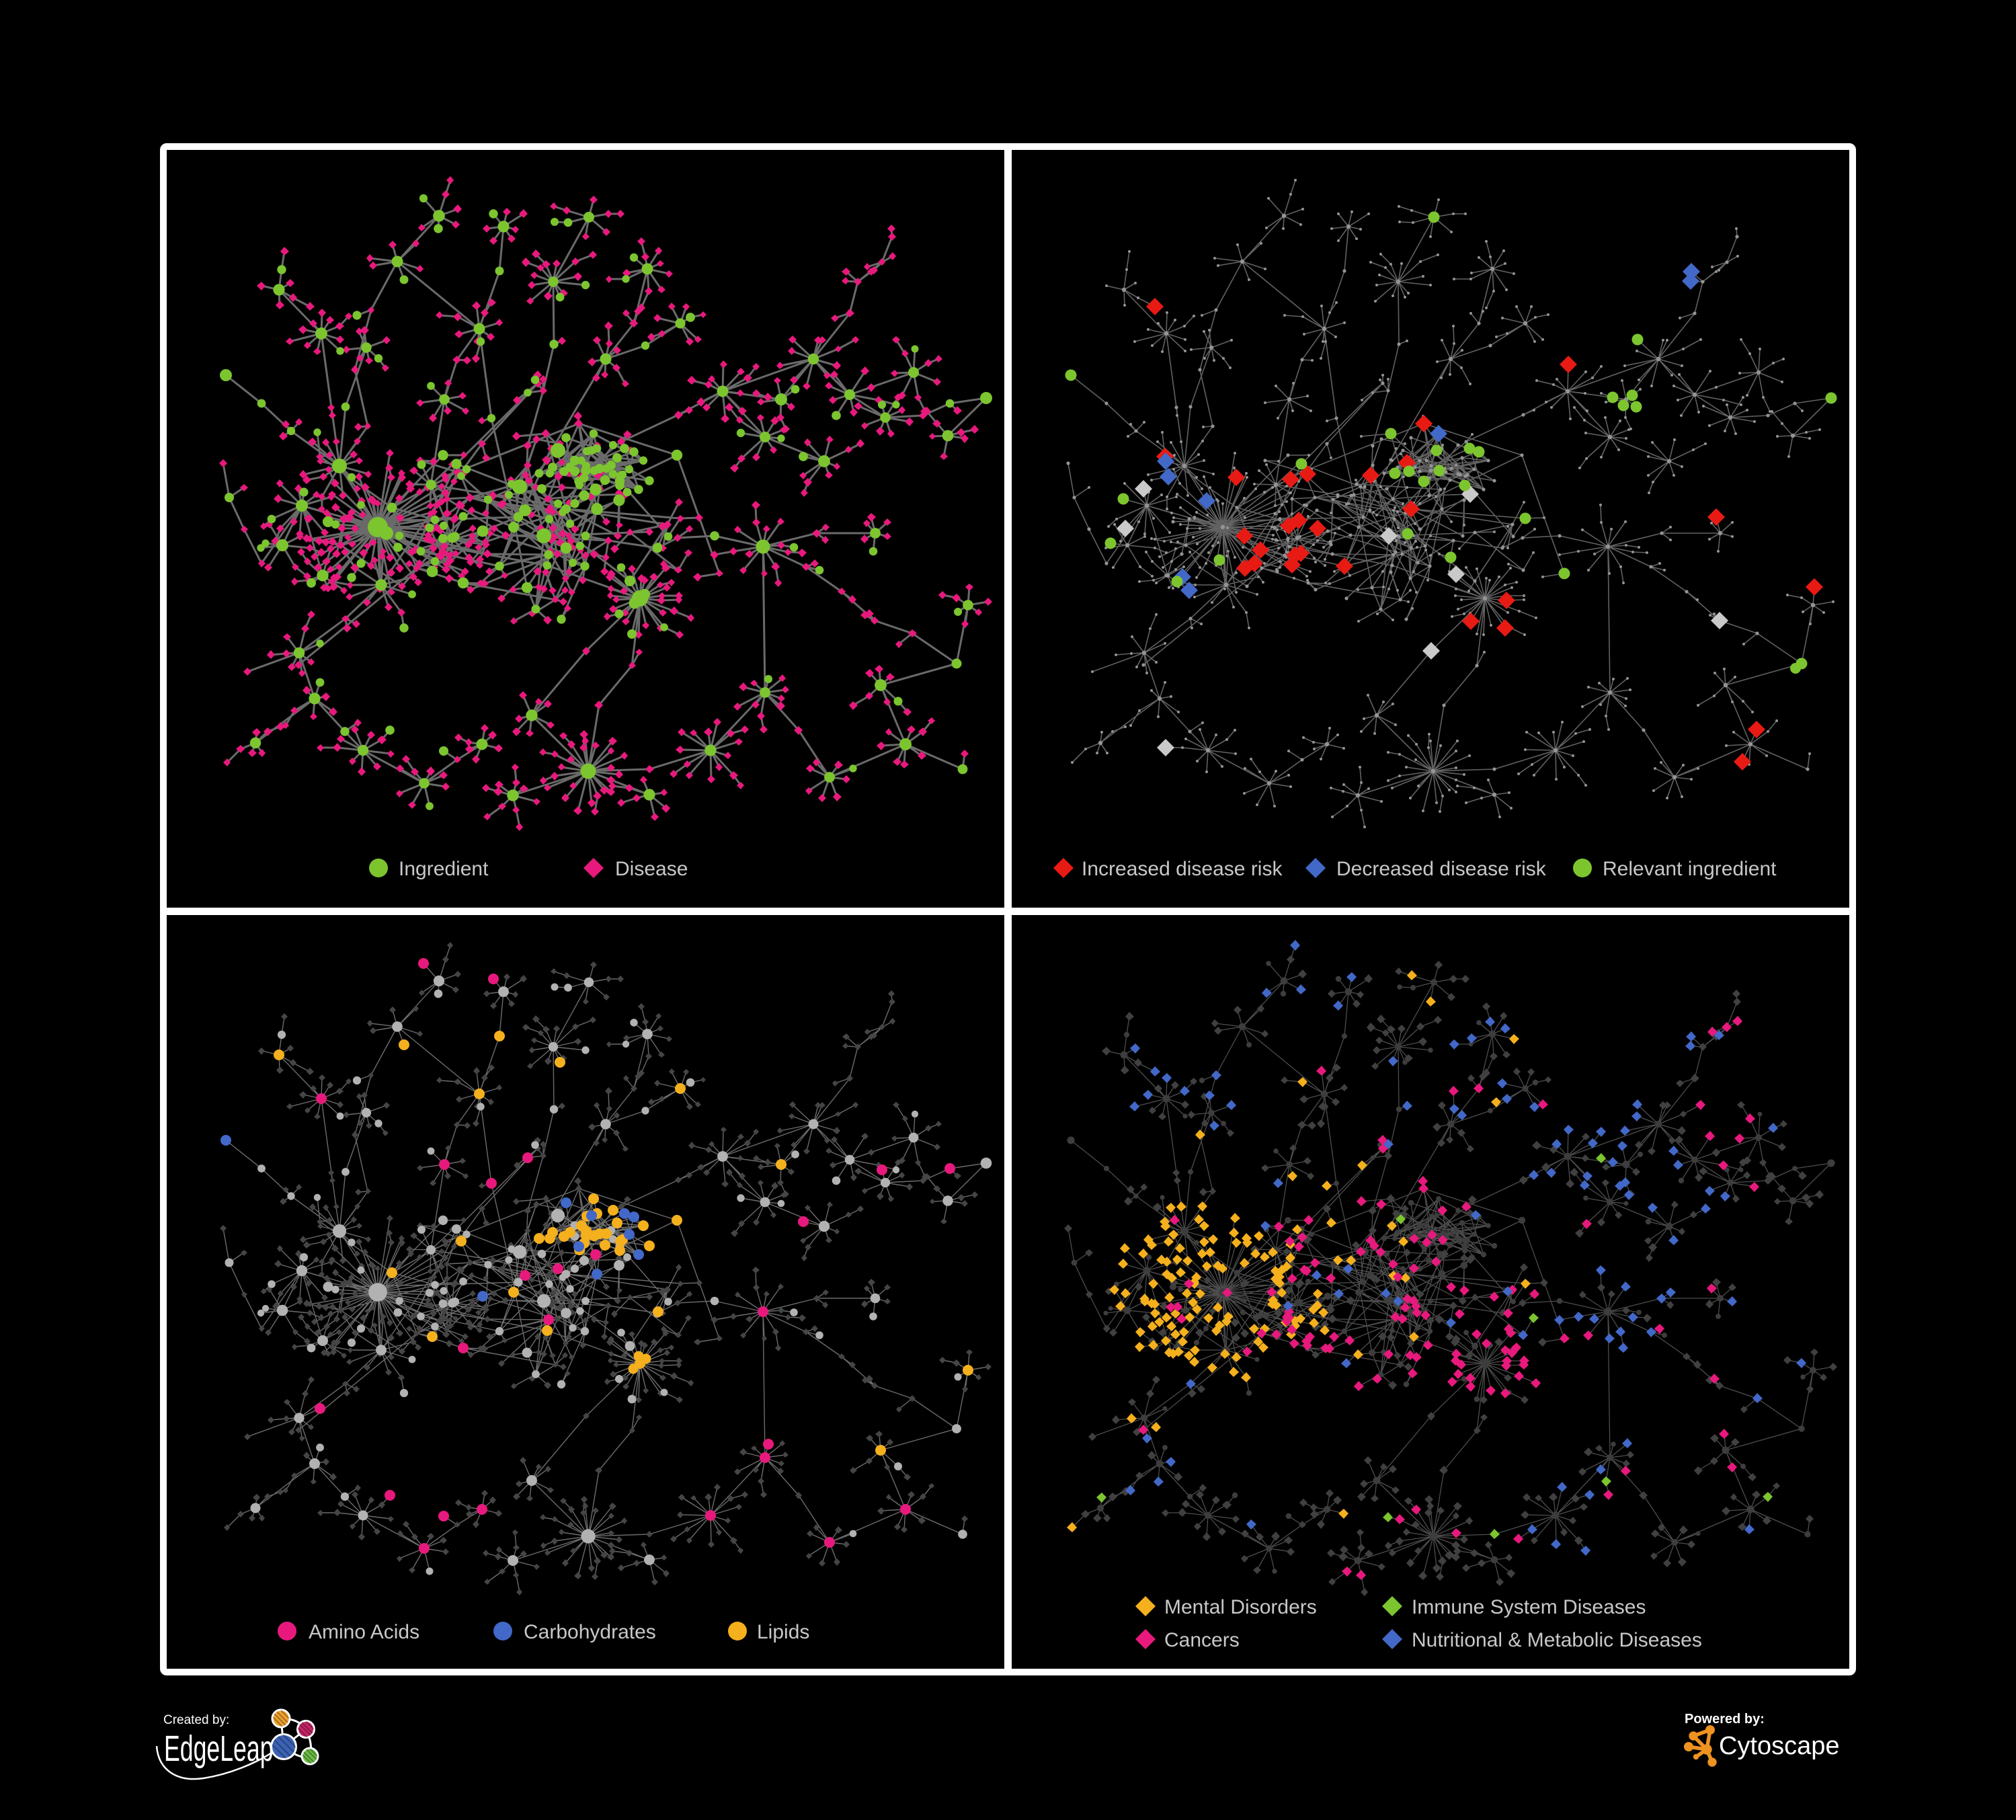 This screenshot has width=2016, height=1820. What do you see at coordinates (651, 869) in the screenshot?
I see `svg-text: Disease` at bounding box center [651, 869].